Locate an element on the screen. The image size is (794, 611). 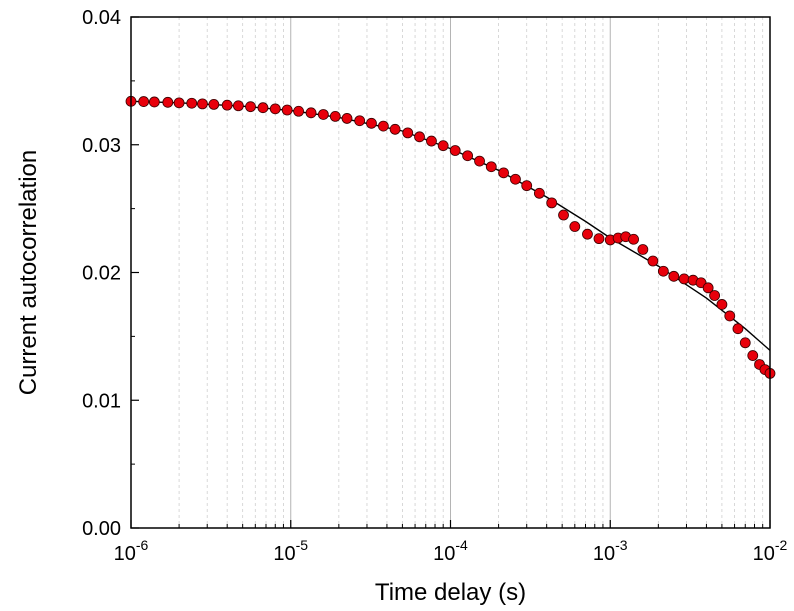
y-tick-label: 0.02 is located at coordinates (101, 274).